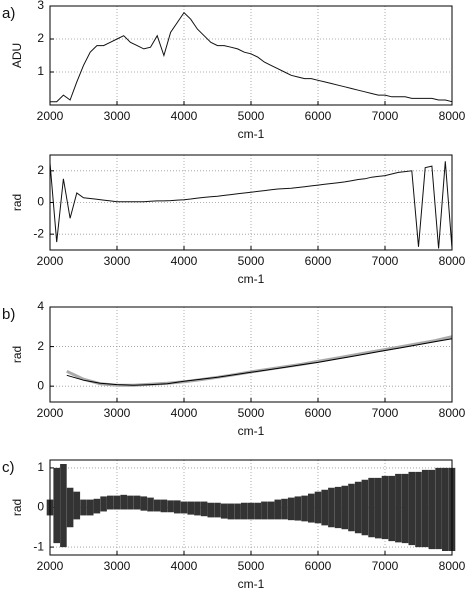 Image resolution: width=474 pixels, height=603 pixels. Describe the element at coordinates (8, 467) in the screenshot. I see `panel-label: c)` at that location.